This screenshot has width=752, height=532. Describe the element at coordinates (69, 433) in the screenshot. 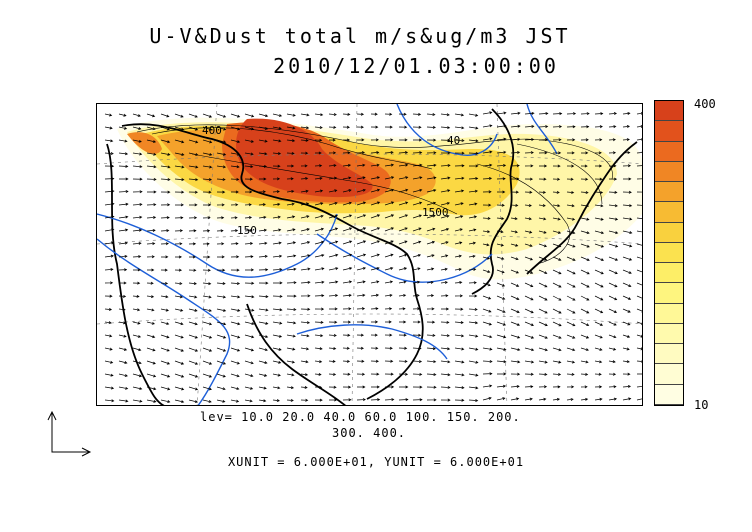

I see `unit-vector-axes-icon` at that location.